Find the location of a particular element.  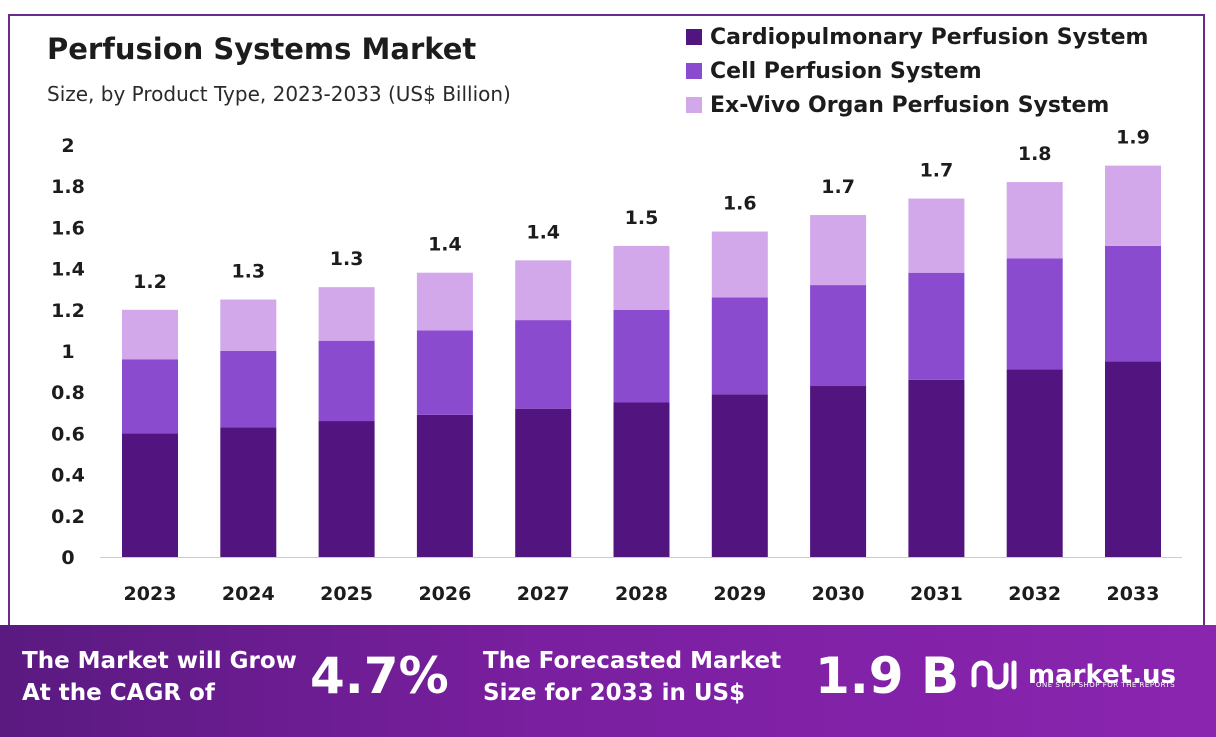

y-tick-label: 1 is located at coordinates (67, 352).